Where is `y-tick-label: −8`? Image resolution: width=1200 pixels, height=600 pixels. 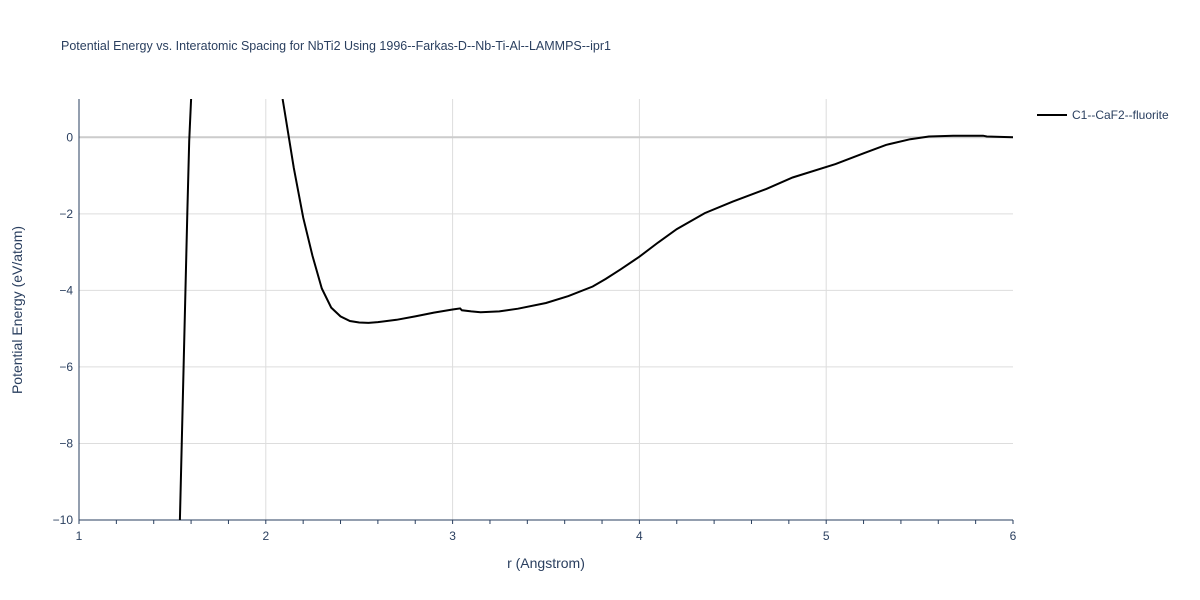
y-tick-label: −8 is located at coordinates (66, 443).